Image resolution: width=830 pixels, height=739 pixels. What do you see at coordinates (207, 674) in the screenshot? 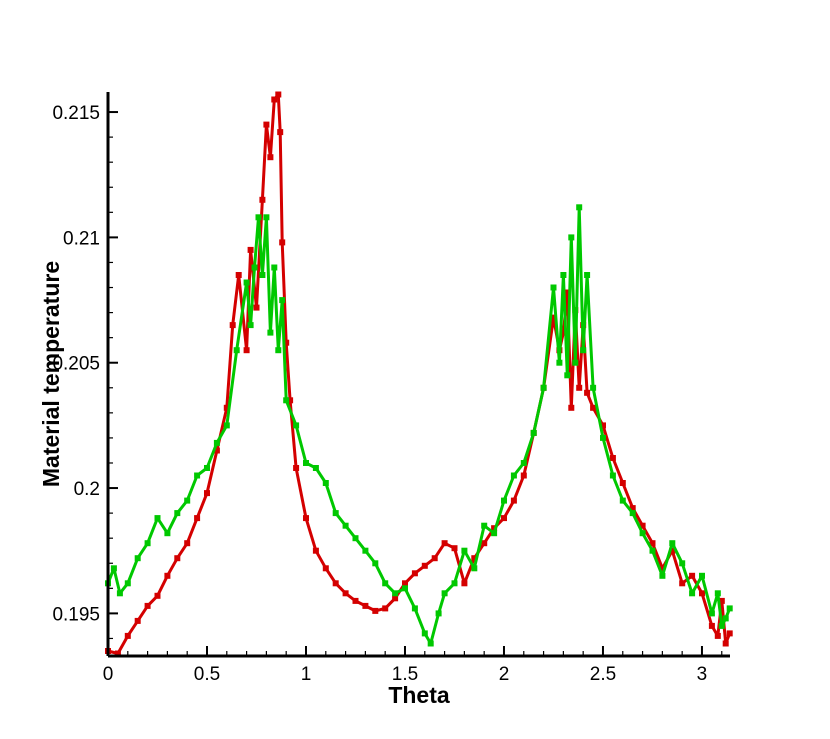
I see `x-tick-label: 0.5` at bounding box center [207, 674].